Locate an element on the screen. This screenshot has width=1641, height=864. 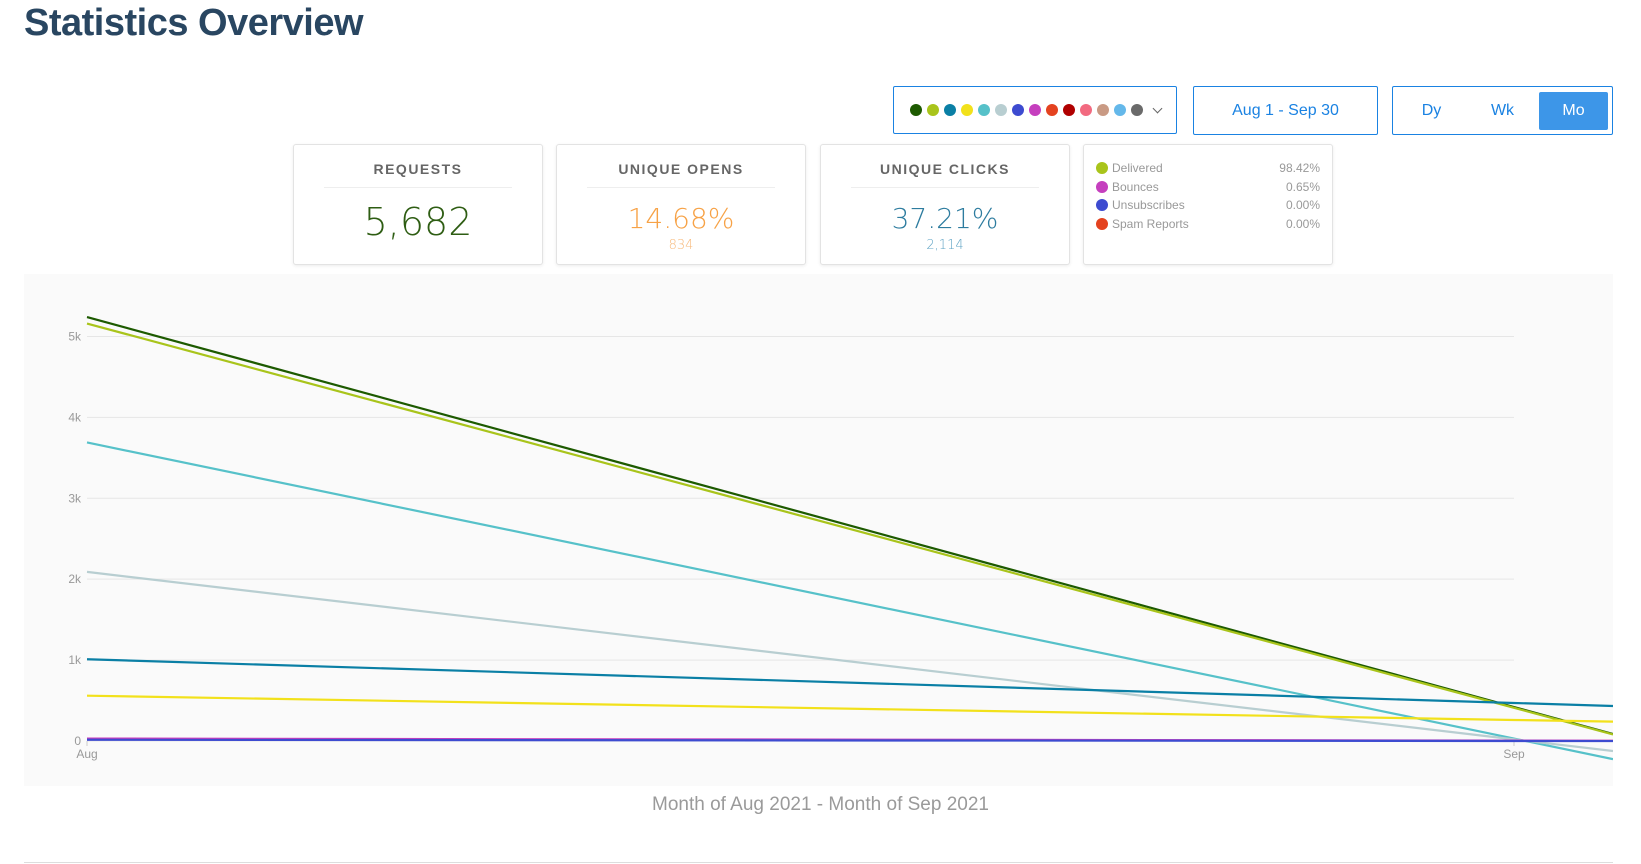
divider is located at coordinates (818, 862).